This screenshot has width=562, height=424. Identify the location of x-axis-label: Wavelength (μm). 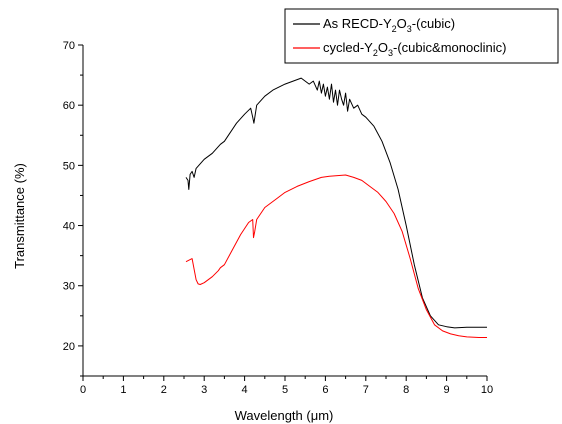
(284, 415).